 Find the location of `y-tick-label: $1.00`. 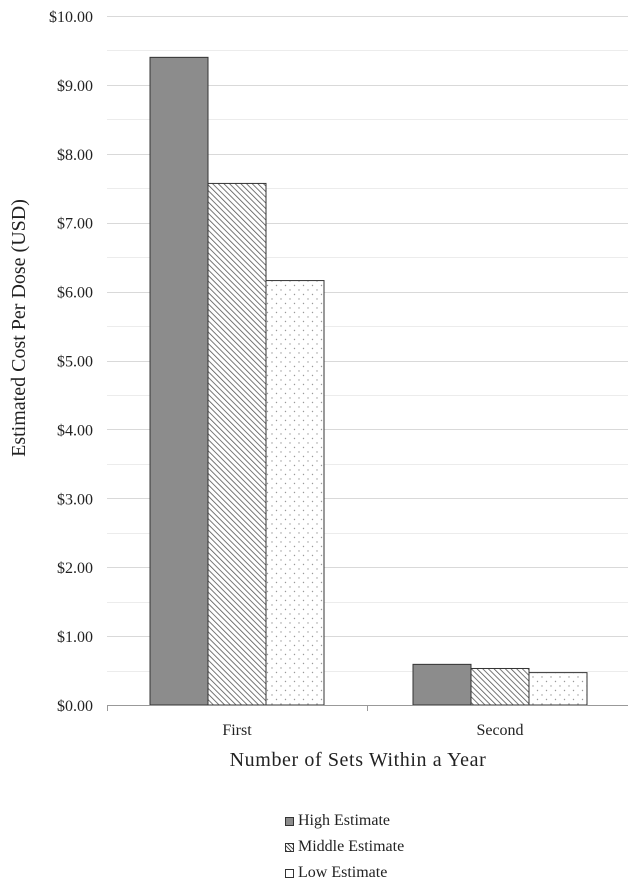

y-tick-label: $1.00 is located at coordinates (75, 637).